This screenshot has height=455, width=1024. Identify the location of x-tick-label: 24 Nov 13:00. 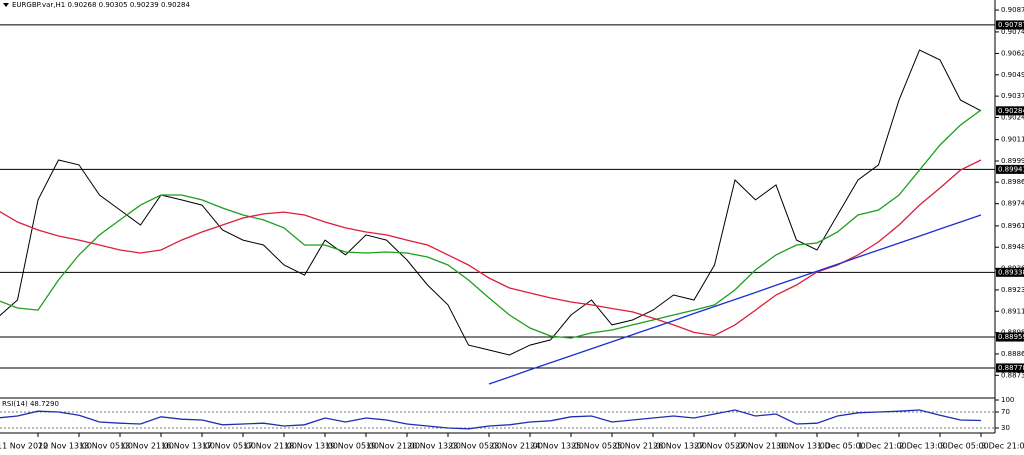
(557, 446).